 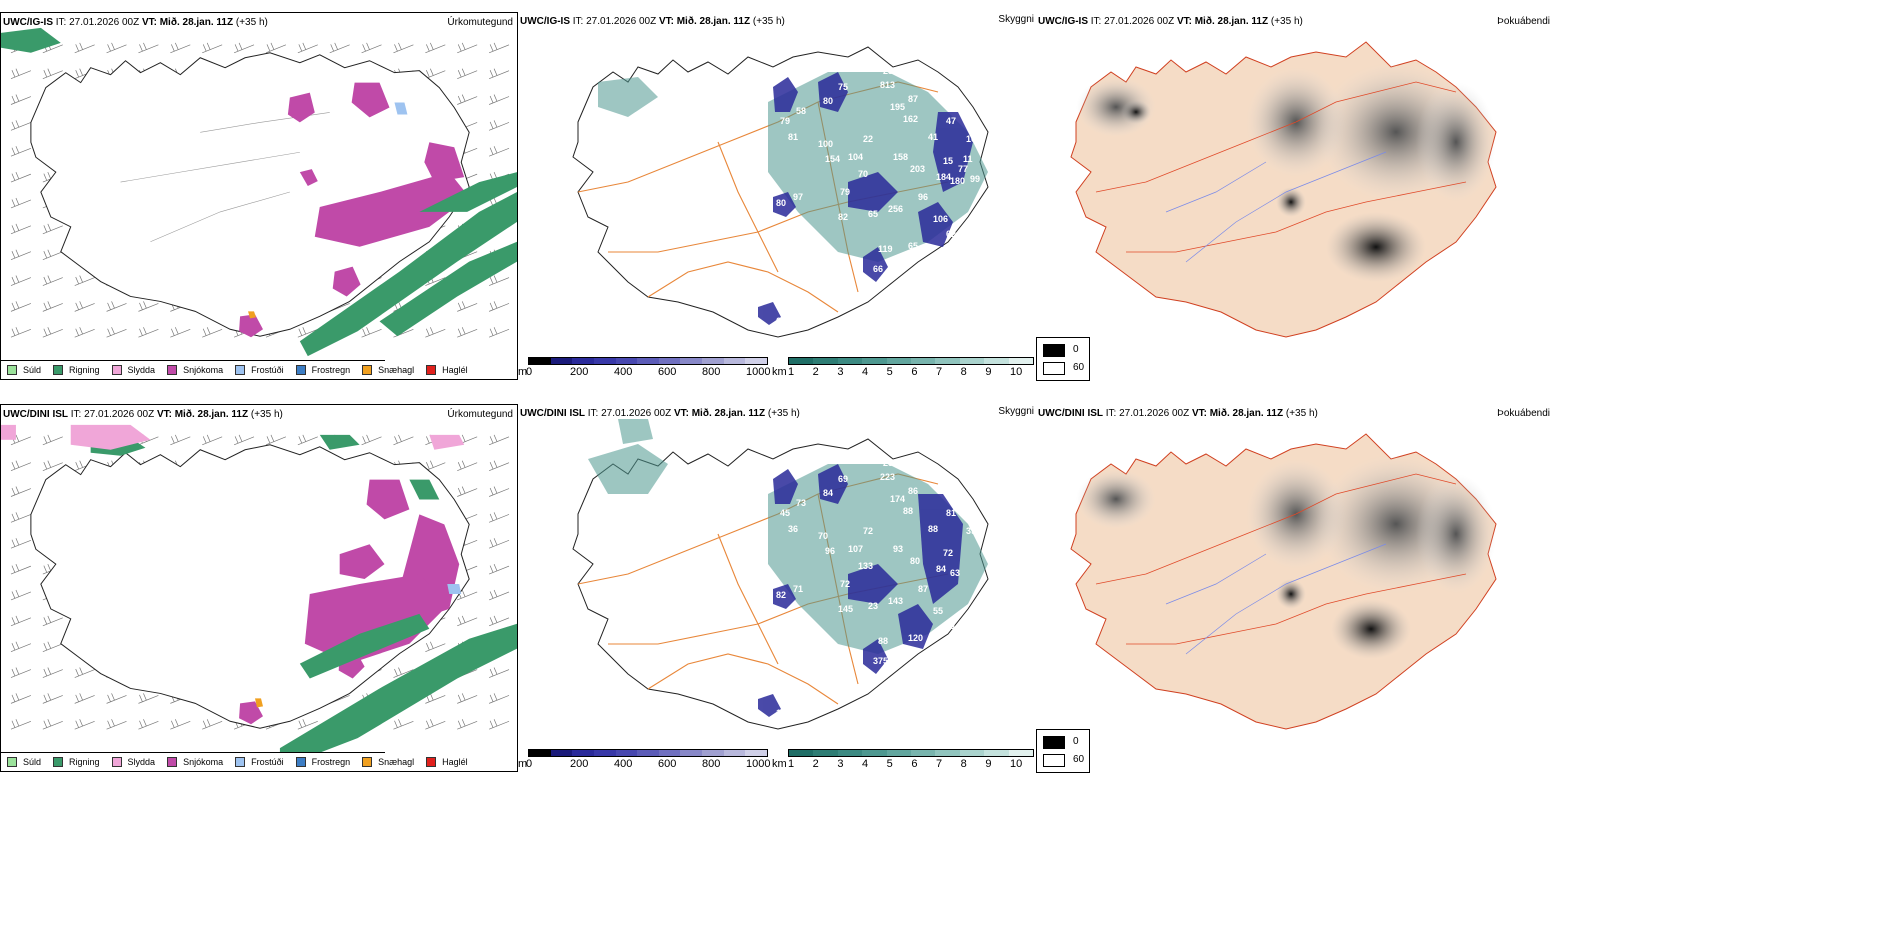 I want to click on visibility-value-label: 55, so click(x=938, y=611).